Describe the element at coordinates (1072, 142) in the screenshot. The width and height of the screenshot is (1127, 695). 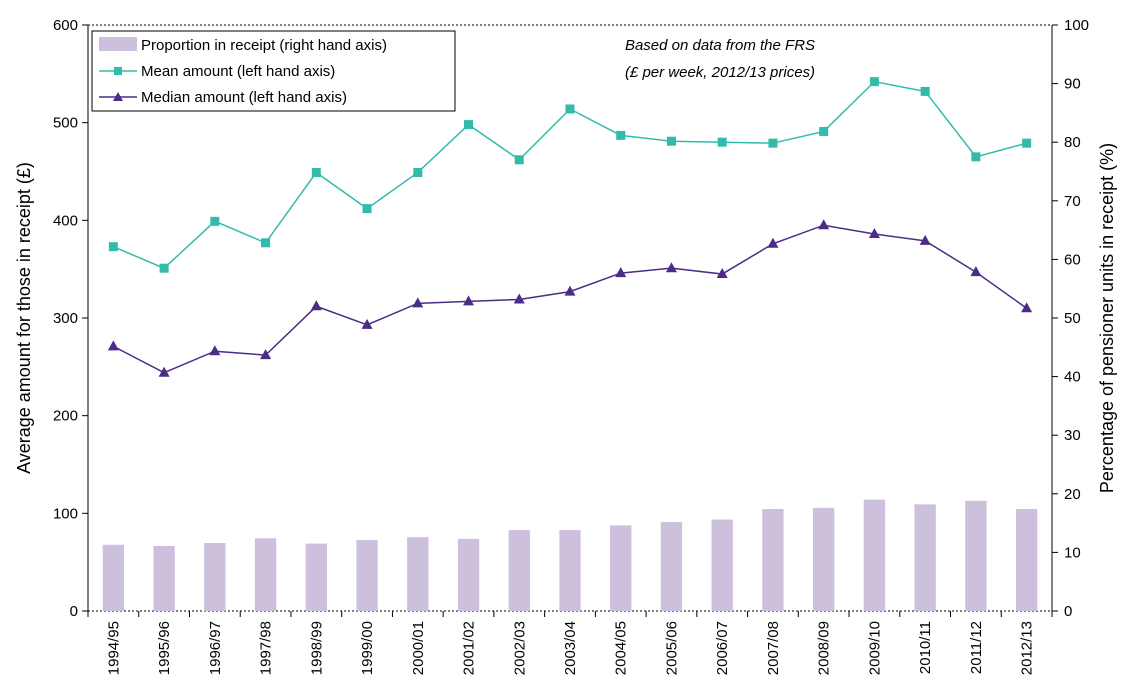
I see `right-tick-label: 80` at that location.